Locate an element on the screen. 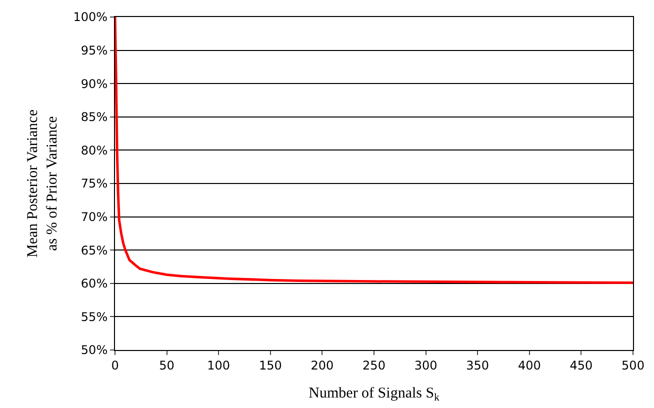 Image resolution: width=654 pixels, height=408 pixels. y-axis-title: Mean Posterior Variance as % of Prior Variance is located at coordinates (43, 183).